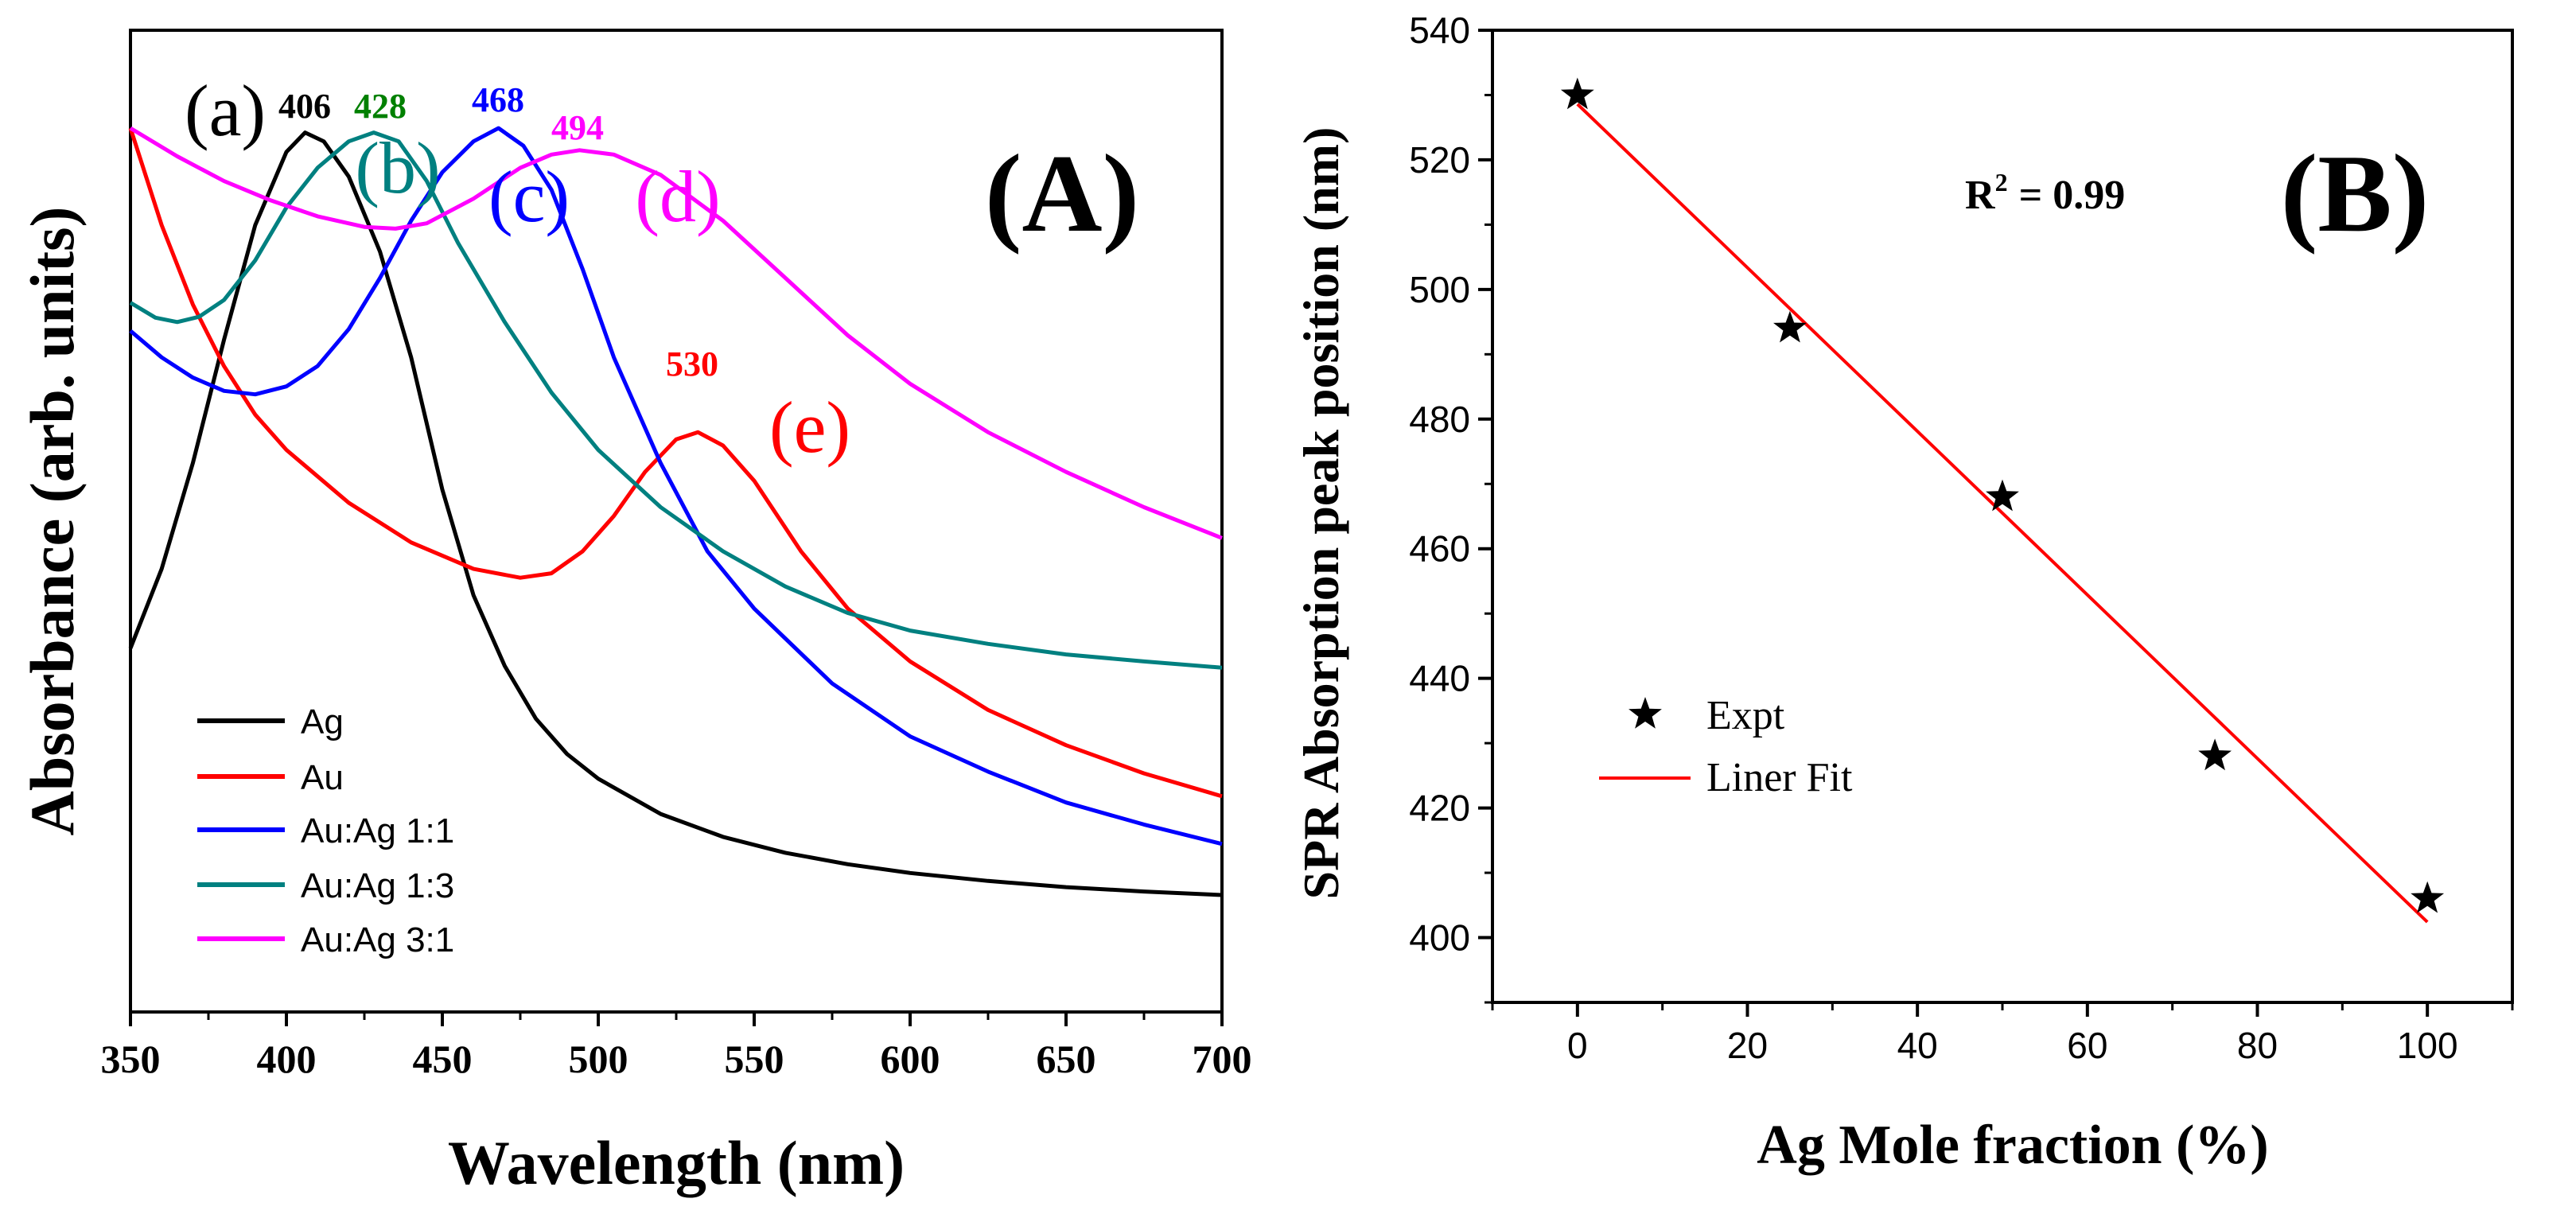 The image size is (2576, 1222). What do you see at coordinates (1440, 30) in the screenshot?
I see `b-y-tick-label-540: 540` at bounding box center [1440, 30].